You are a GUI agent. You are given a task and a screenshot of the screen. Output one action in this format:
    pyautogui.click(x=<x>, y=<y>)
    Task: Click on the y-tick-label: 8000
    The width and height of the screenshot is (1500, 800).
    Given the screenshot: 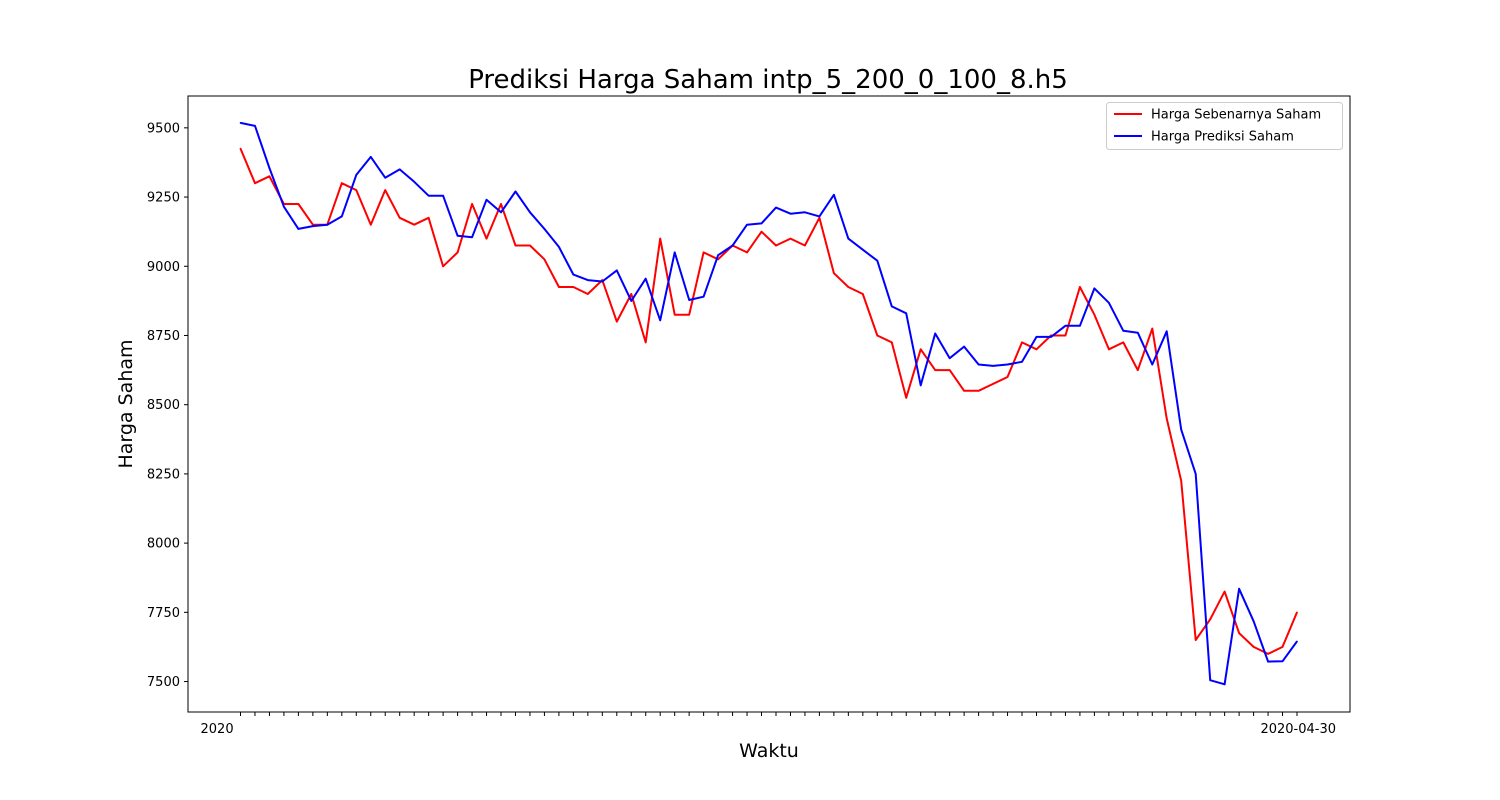 What is the action you would take?
    pyautogui.click(x=163, y=544)
    